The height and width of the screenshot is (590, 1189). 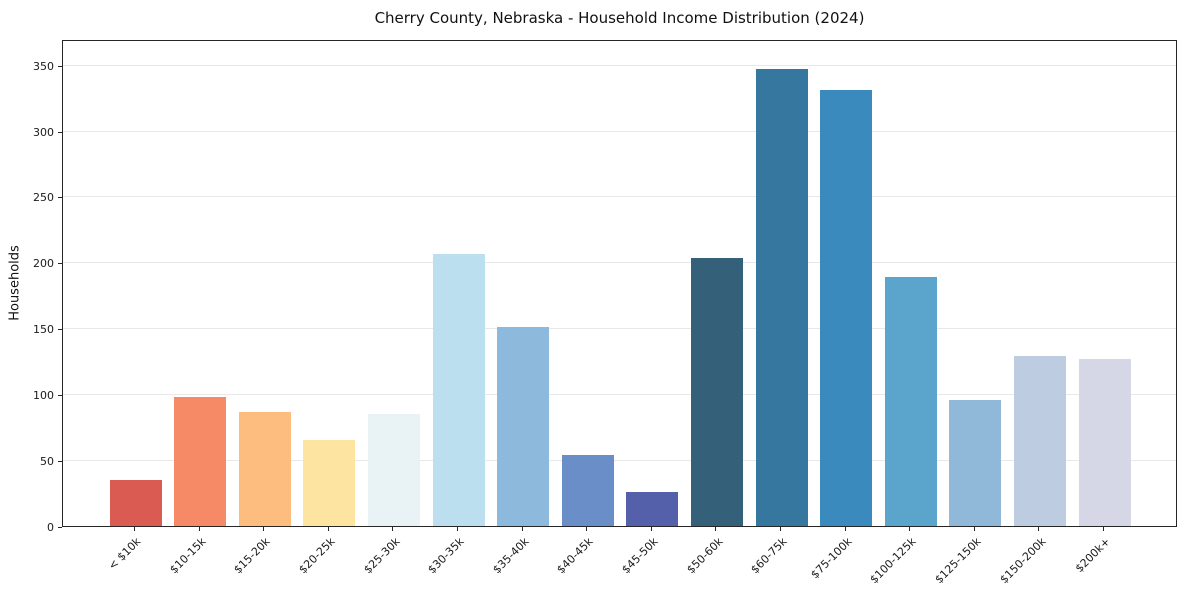 I want to click on x-tick-label-text: $50-60k, so click(x=704, y=556).